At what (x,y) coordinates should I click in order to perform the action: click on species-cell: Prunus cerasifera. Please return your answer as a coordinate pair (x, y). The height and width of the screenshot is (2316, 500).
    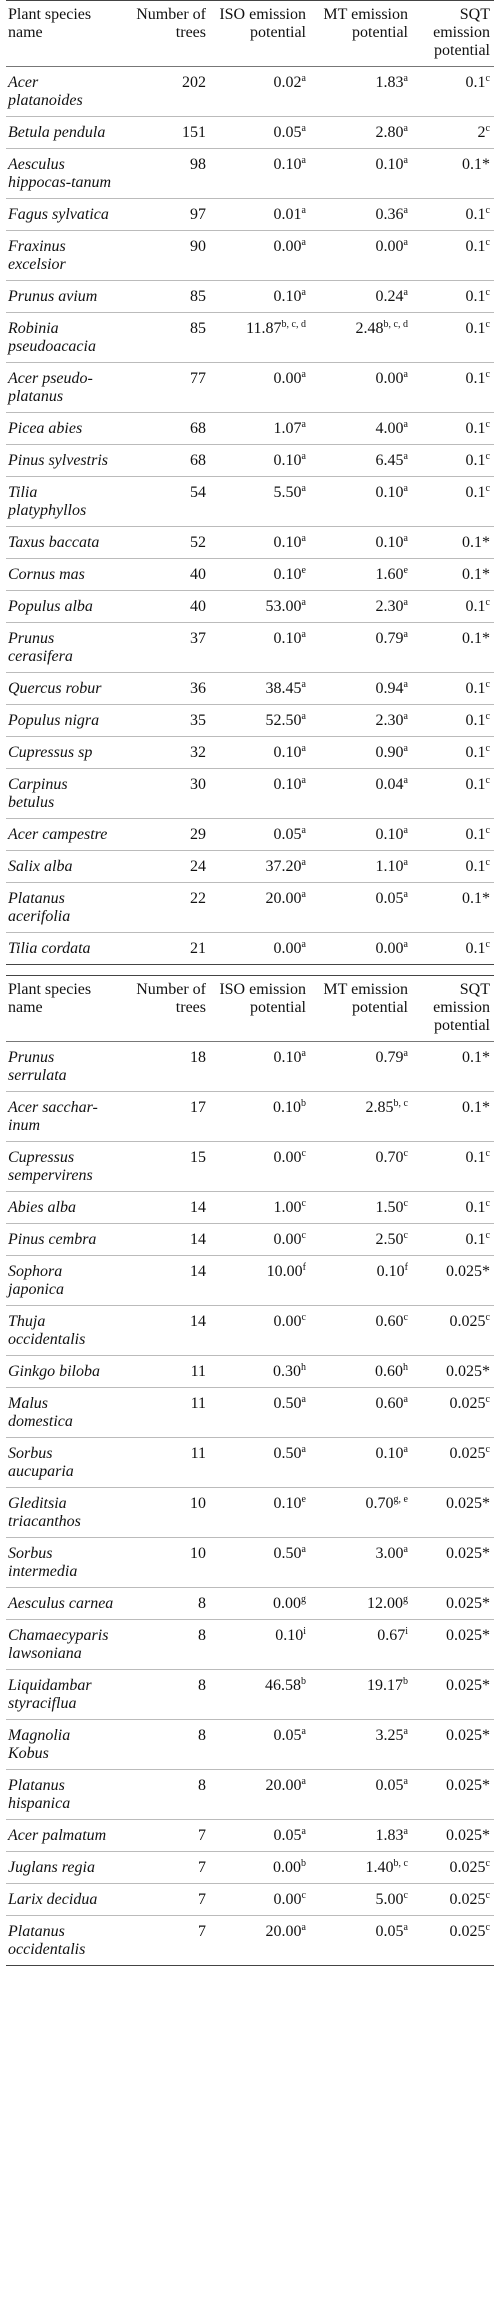
    Looking at the image, I should click on (62, 647).